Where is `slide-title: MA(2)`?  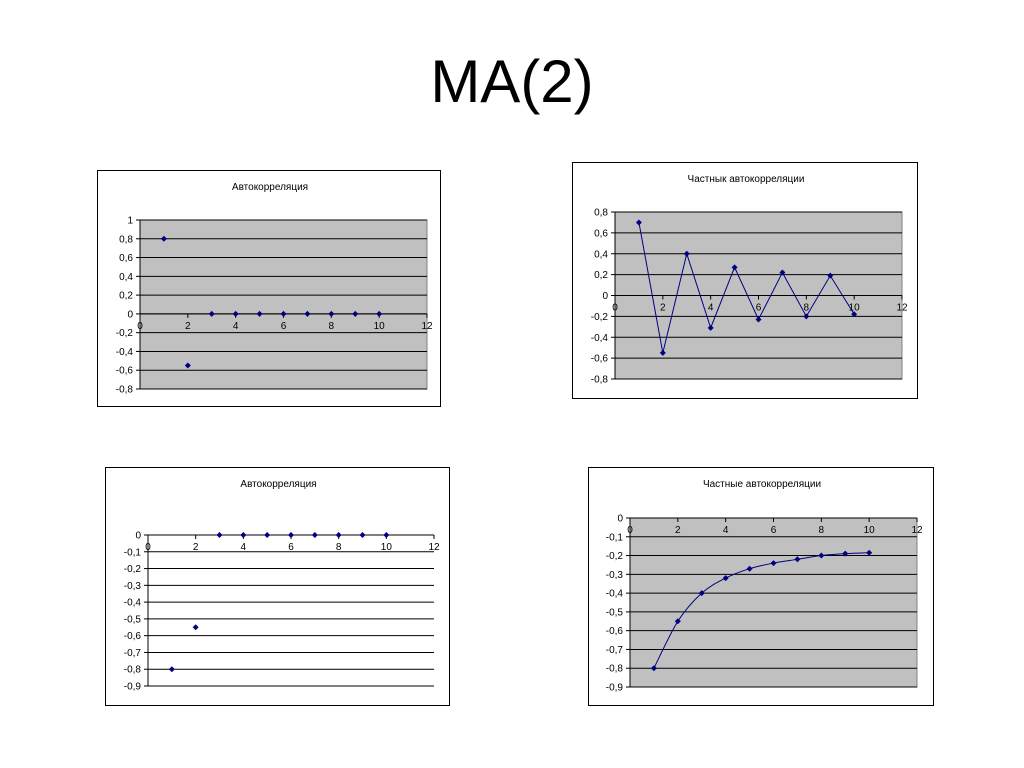 slide-title: MA(2) is located at coordinates (512, 81).